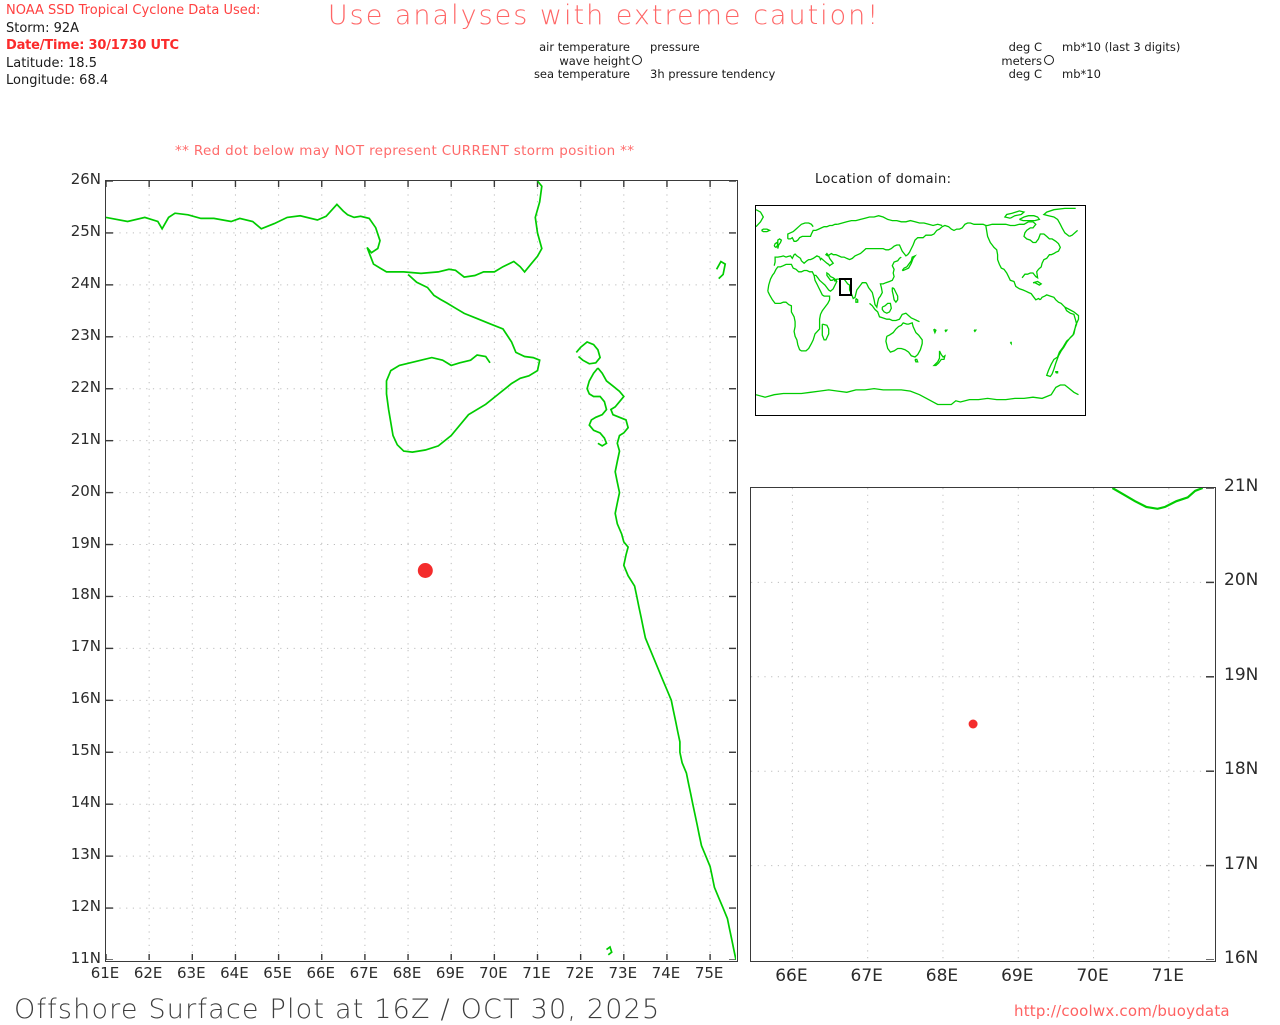 The width and height of the screenshot is (1280, 1025). What do you see at coordinates (1092, 976) in the screenshot?
I see `zoom-x-tick-label: 70E` at bounding box center [1092, 976].